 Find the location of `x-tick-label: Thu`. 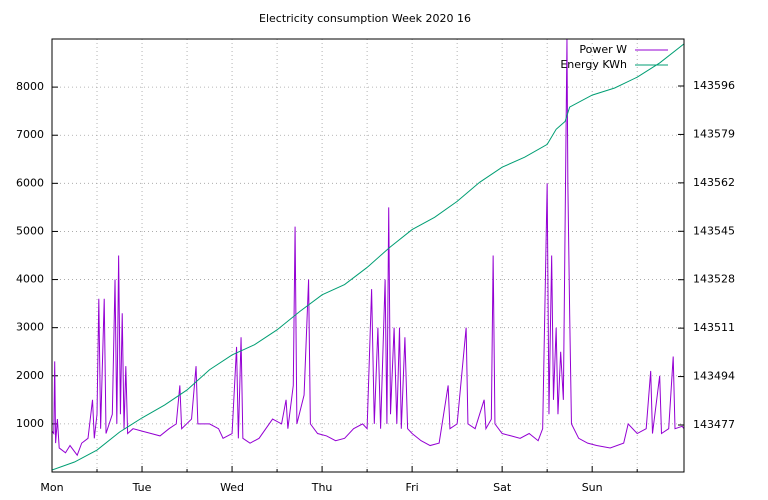

x-tick-label: Thu is located at coordinates (322, 487).